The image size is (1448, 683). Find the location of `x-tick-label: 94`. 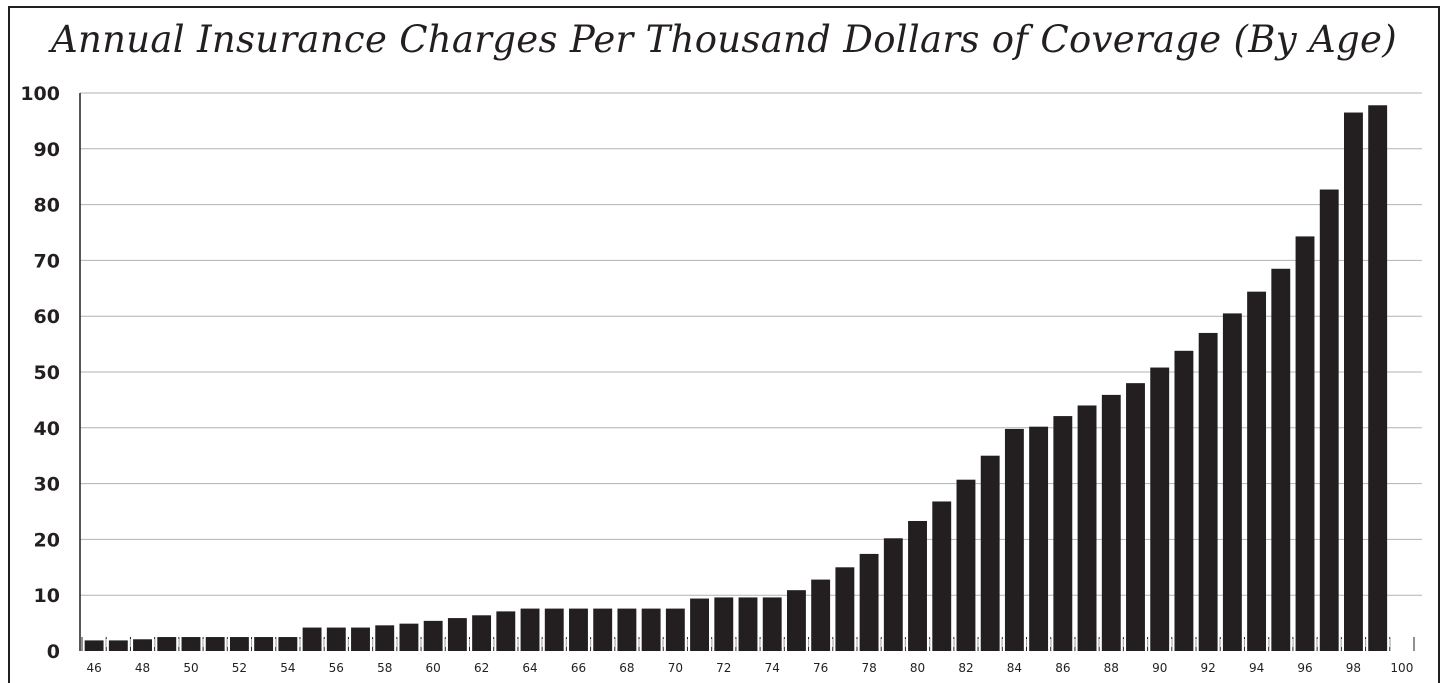

x-tick-label: 94 is located at coordinates (1256, 668).